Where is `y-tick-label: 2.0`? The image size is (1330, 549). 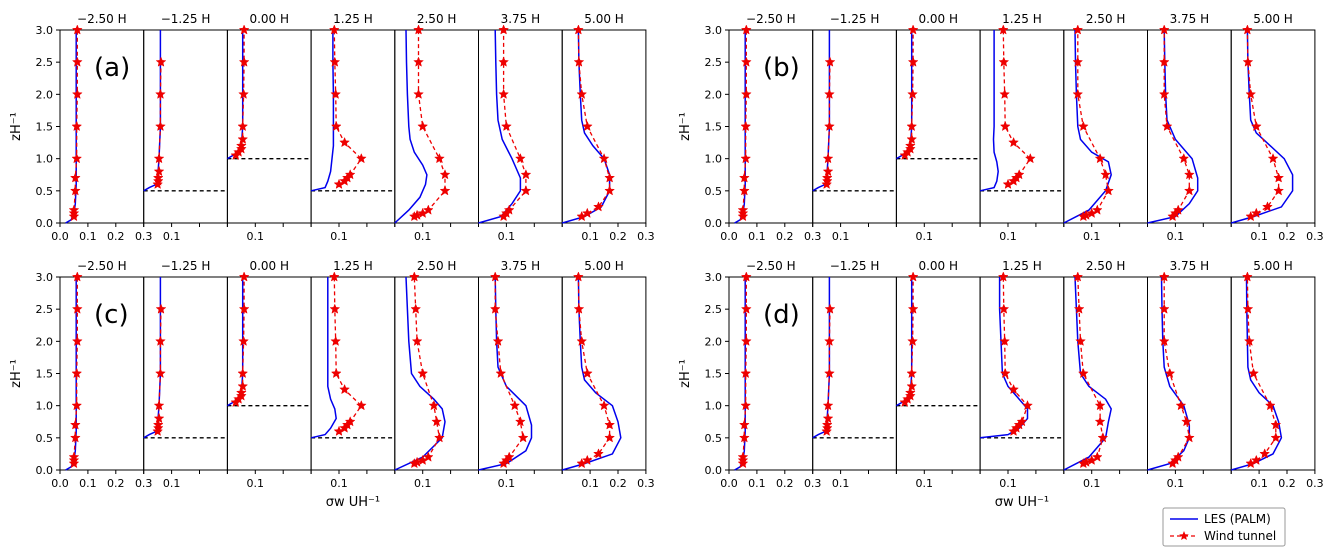
y-tick-label: 2.0 is located at coordinates (714, 94).